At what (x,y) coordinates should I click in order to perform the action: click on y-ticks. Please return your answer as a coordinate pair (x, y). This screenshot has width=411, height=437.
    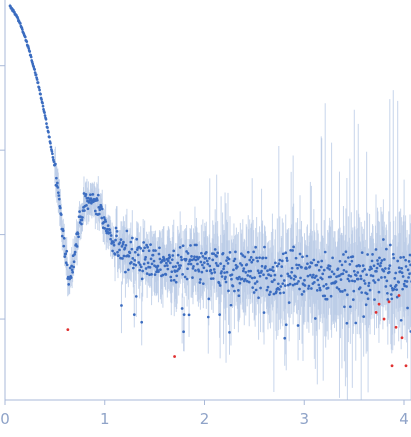
    Looking at the image, I should click on (2, 192).